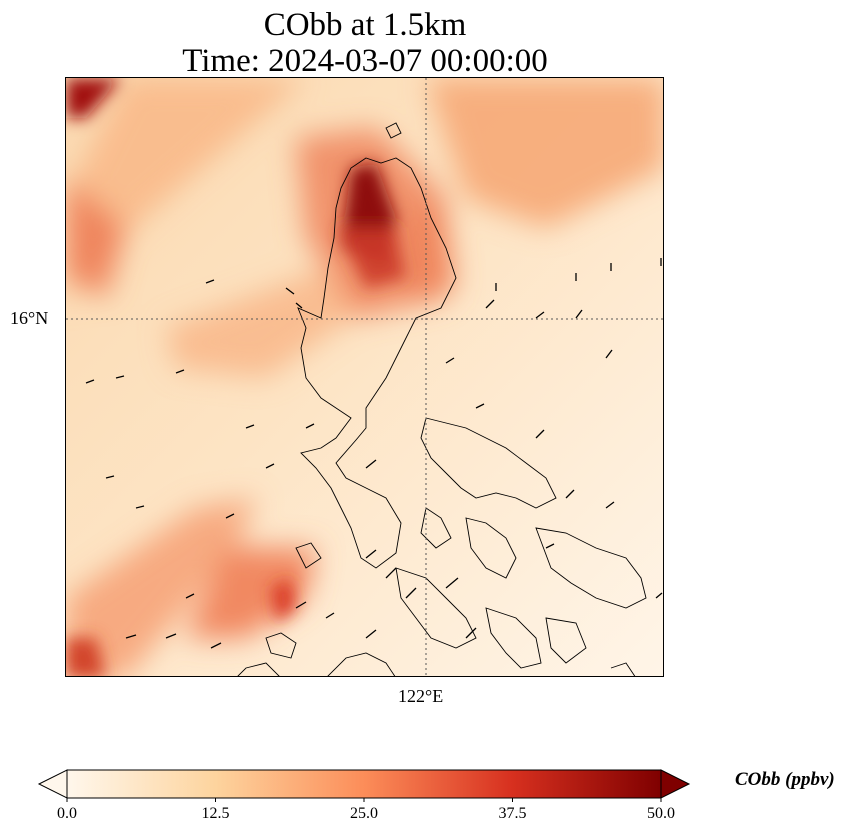  What do you see at coordinates (365, 61) in the screenshot?
I see `plot-title-line-2: Time: 2024-03-07 00:00:00` at bounding box center [365, 61].